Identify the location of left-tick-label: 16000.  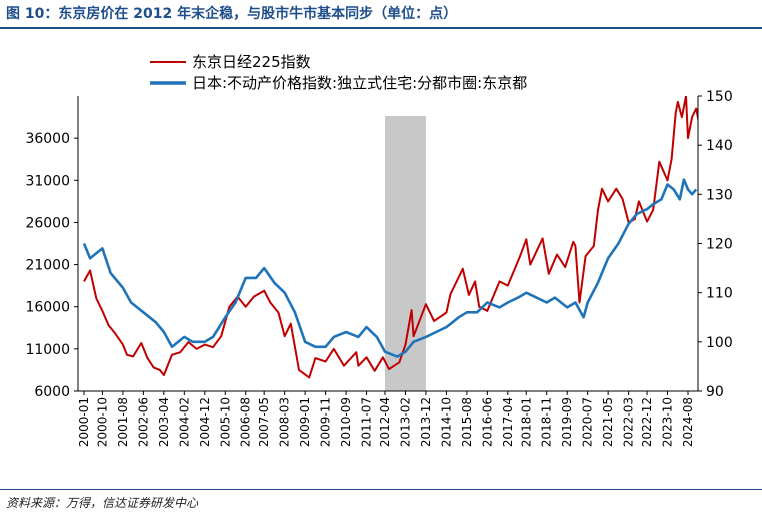
(47, 308).